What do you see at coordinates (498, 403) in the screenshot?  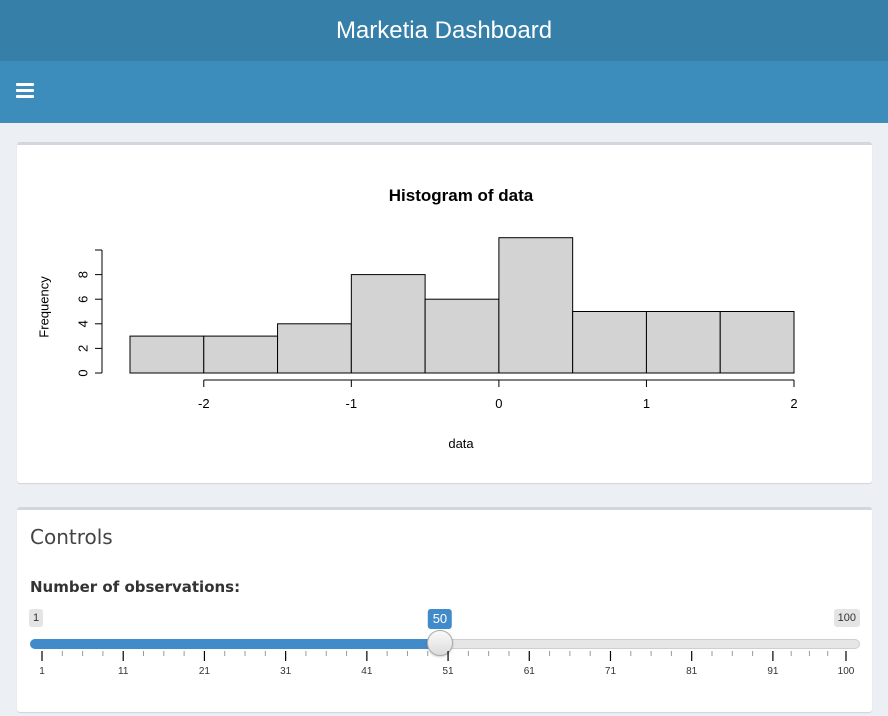 I see `x-tick-label: 0` at bounding box center [498, 403].